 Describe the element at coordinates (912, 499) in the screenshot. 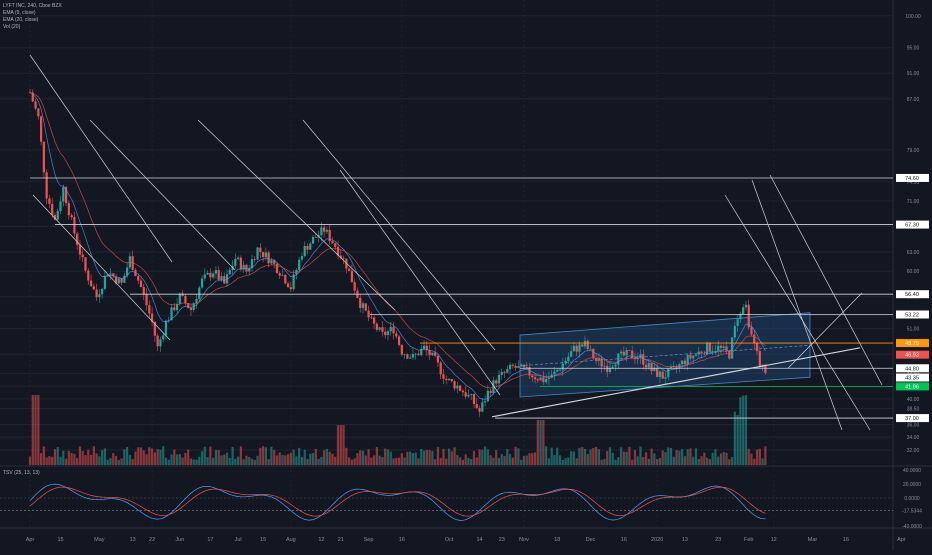

I see `osc-tick-label: 0.0000` at that location.